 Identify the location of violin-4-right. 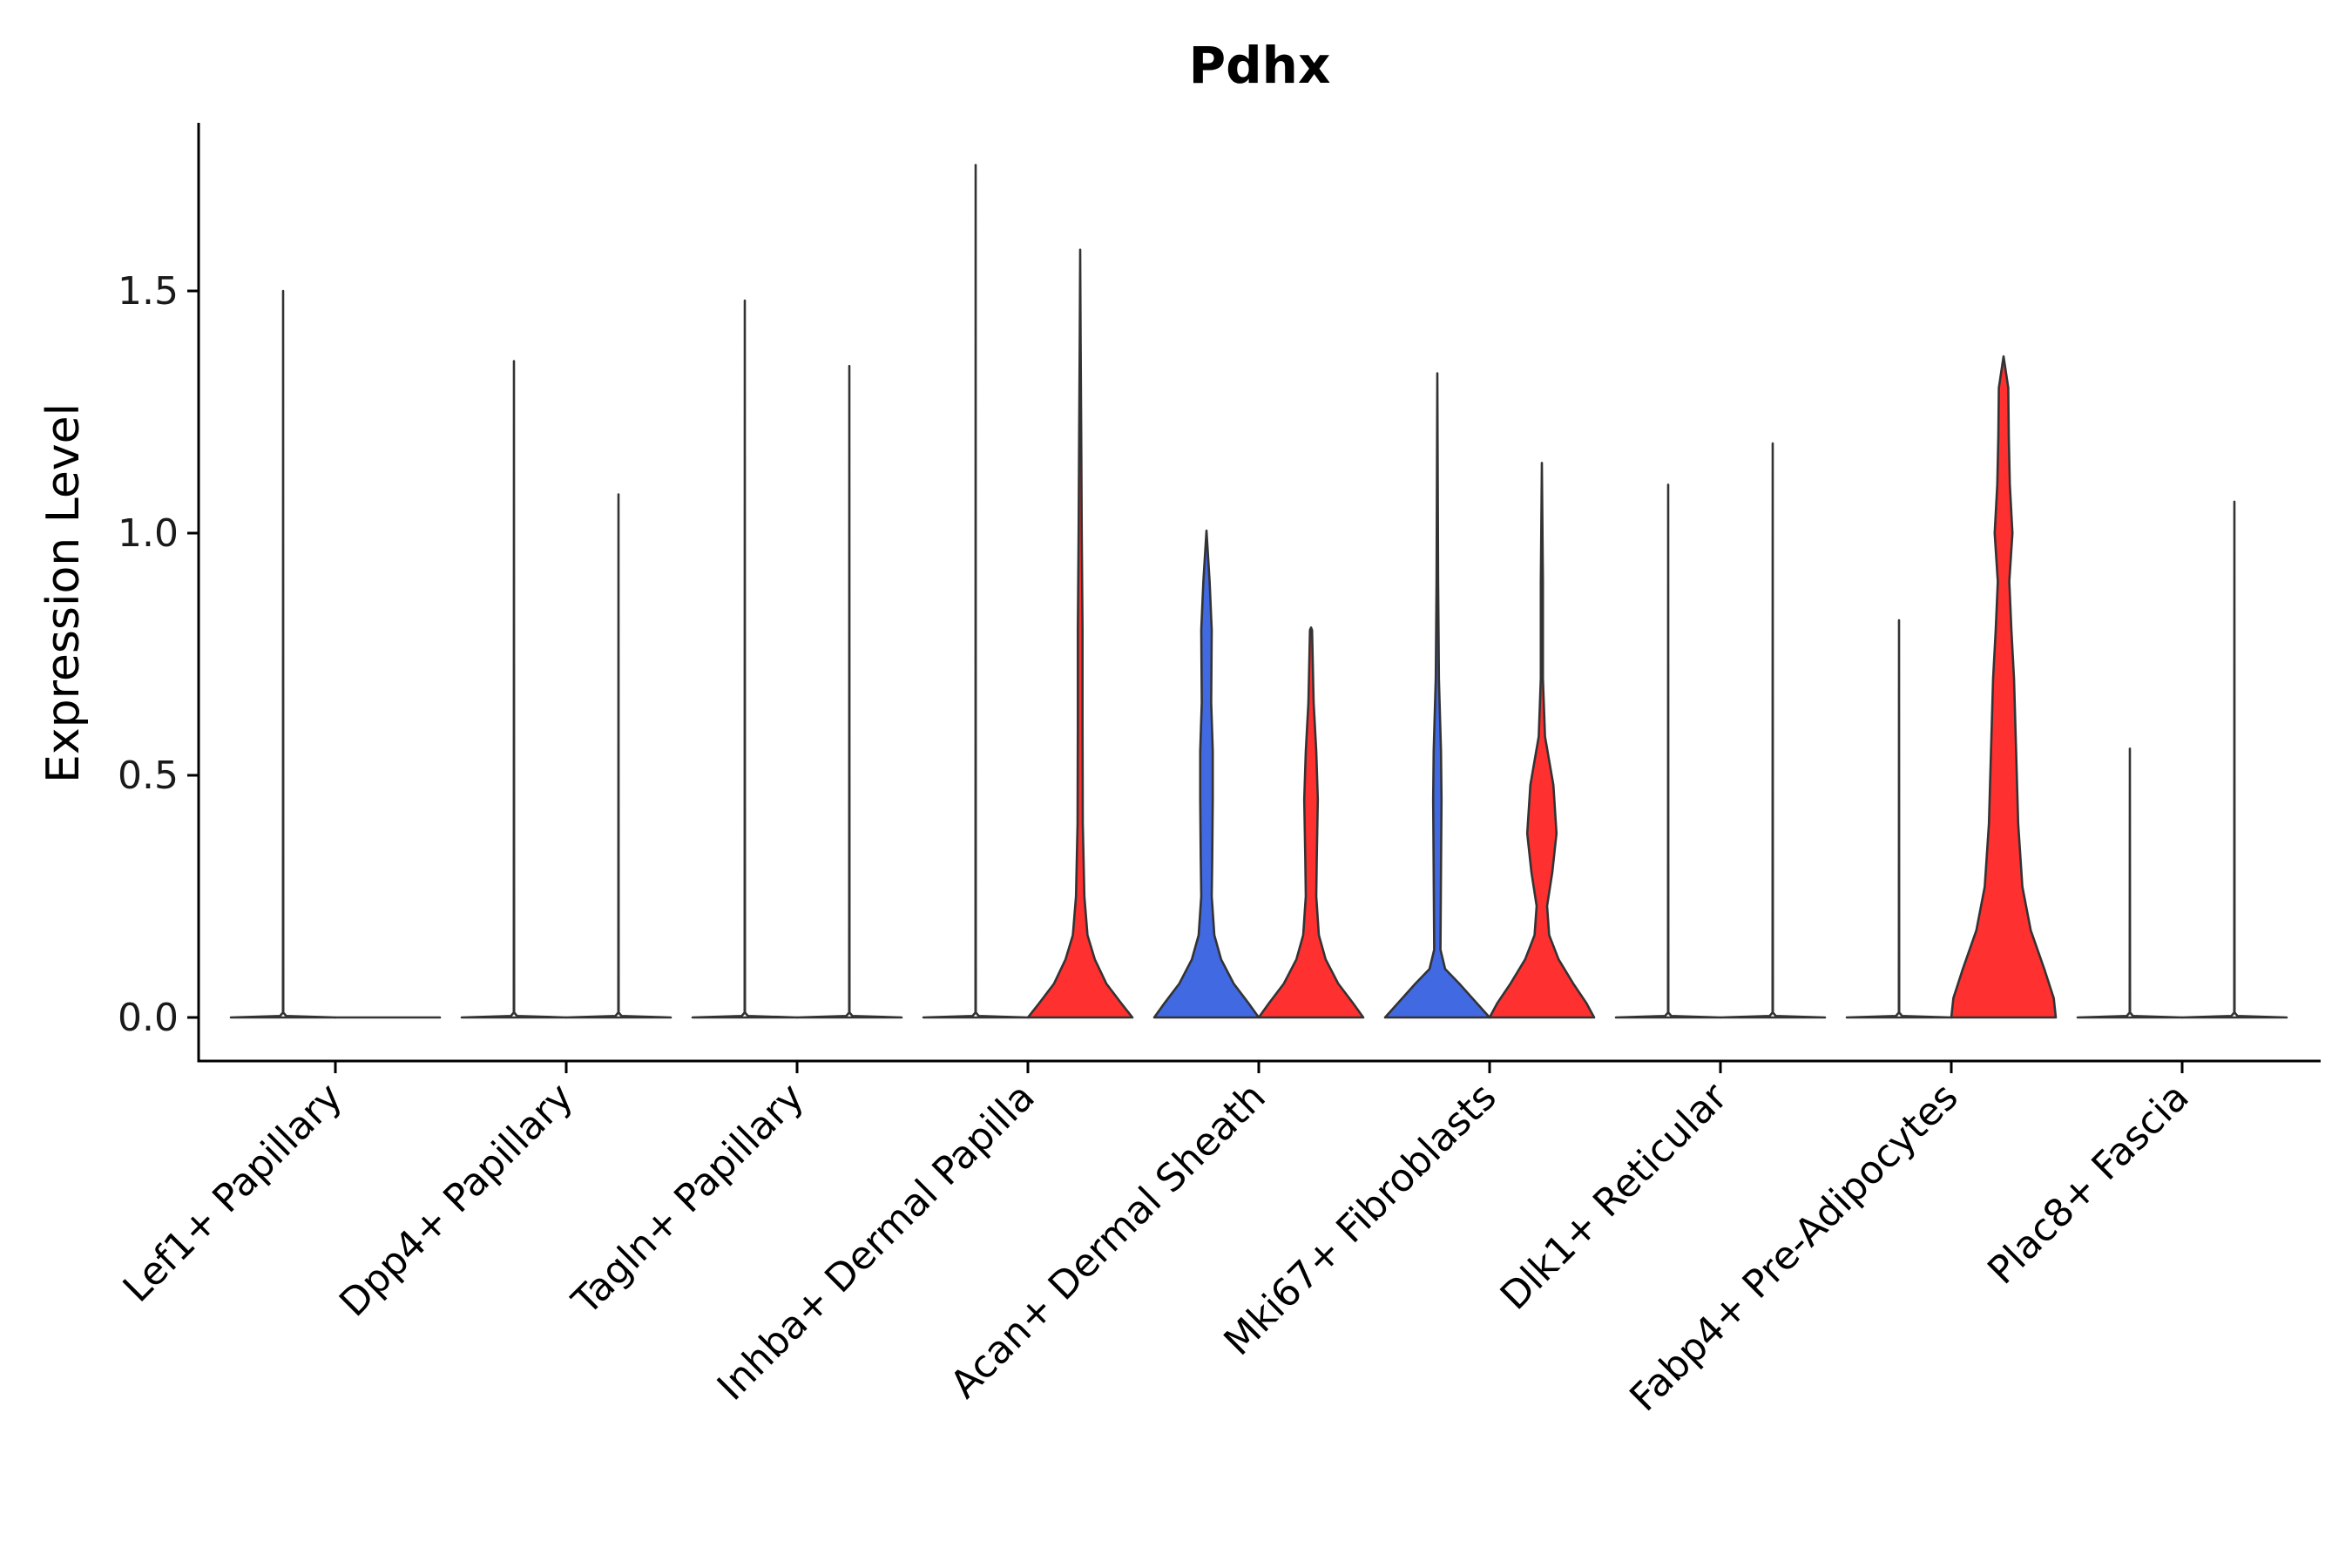
(1311, 822).